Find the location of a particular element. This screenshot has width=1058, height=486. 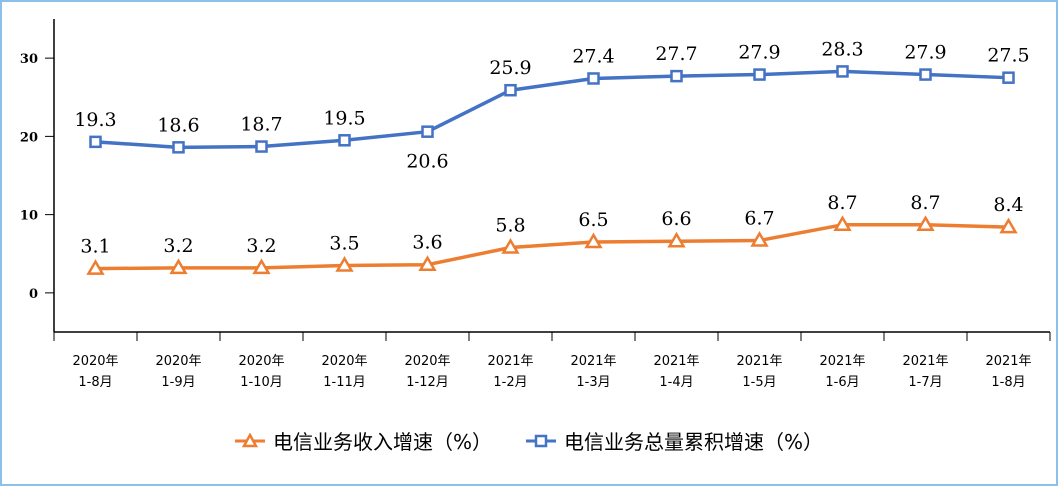

x-tick-label: 2020年 1-12月 is located at coordinates (427, 372).